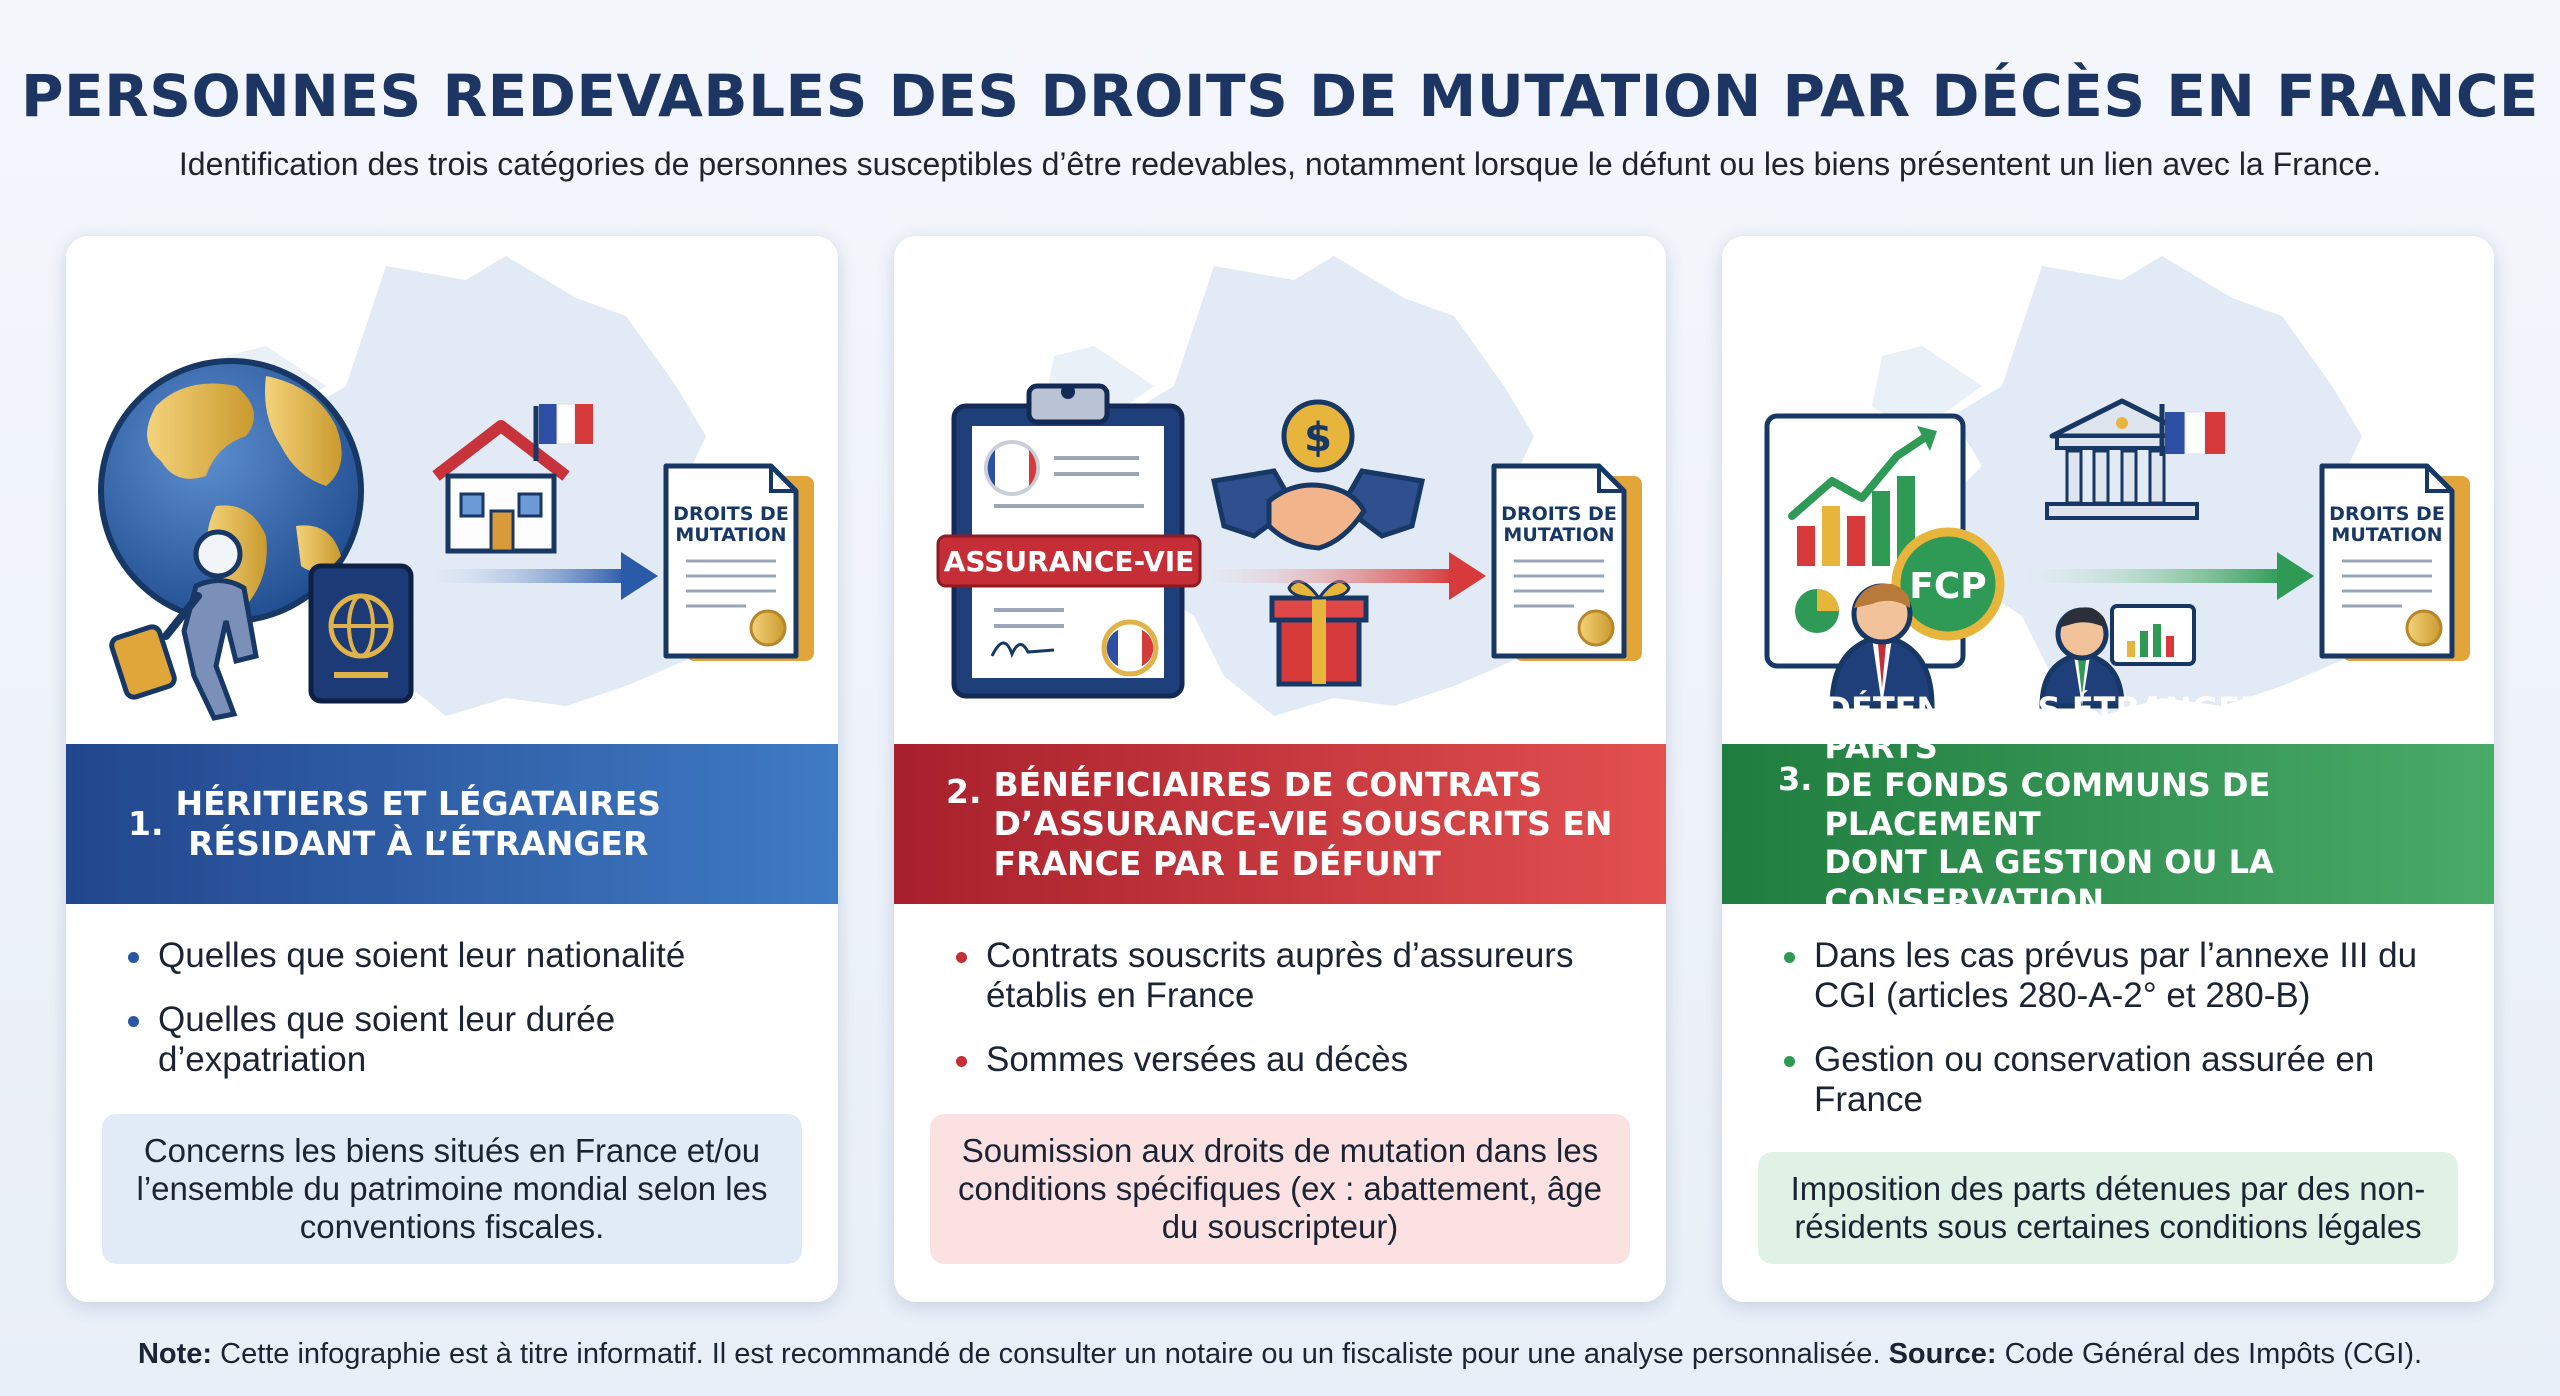 This screenshot has height=1396, width=2560. What do you see at coordinates (418, 804) in the screenshot?
I see `card-heading-line: HÉRITIERS ET LÉGATAIRES` at bounding box center [418, 804].